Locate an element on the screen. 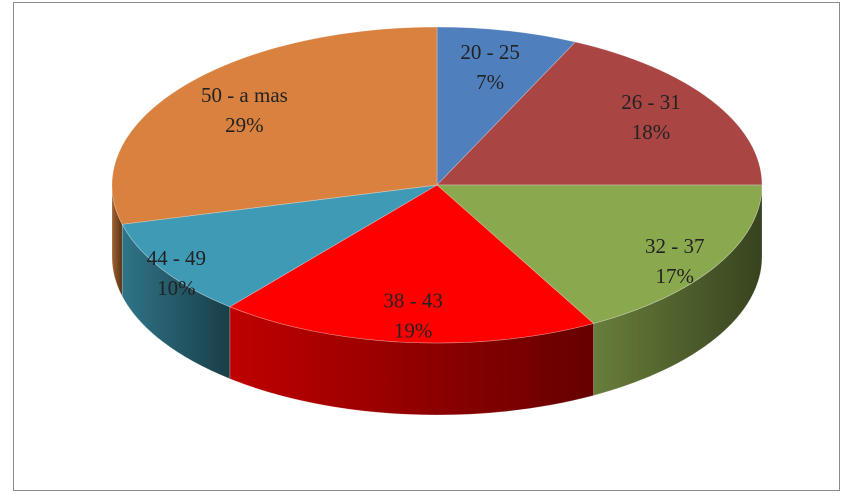 The height and width of the screenshot is (494, 852). slice-label: 38 - 43 is located at coordinates (413, 301).